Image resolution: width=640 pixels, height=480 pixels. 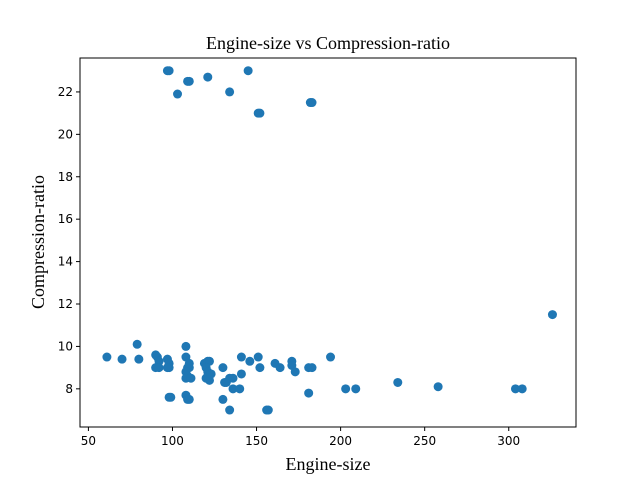 I want to click on y-tick-label: 8, so click(x=69, y=389).